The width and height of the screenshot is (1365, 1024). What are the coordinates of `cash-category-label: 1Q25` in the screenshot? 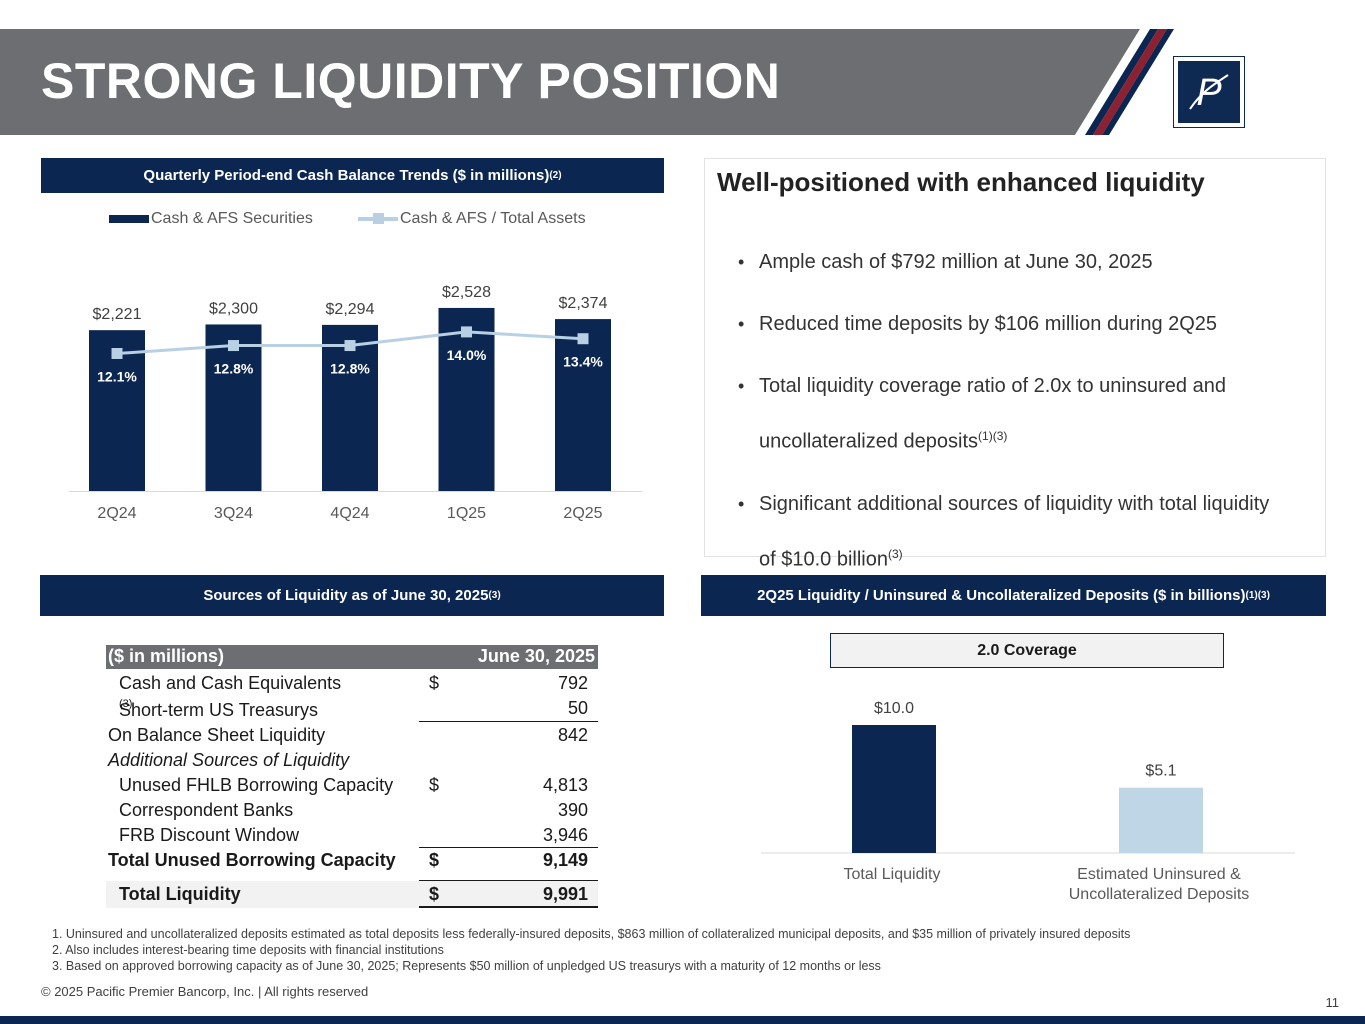 It's located at (466, 513).